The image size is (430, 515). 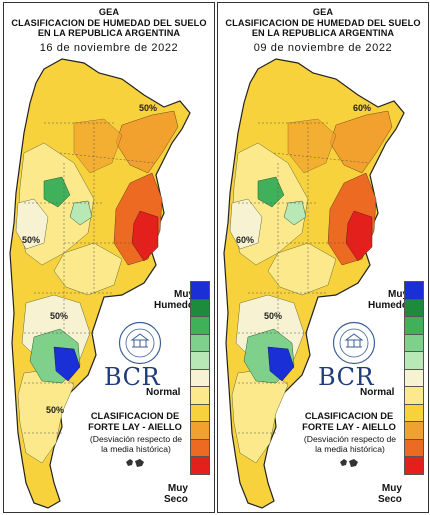 I want to click on map-date: 16 de noviembre de 2022, so click(x=109, y=47).